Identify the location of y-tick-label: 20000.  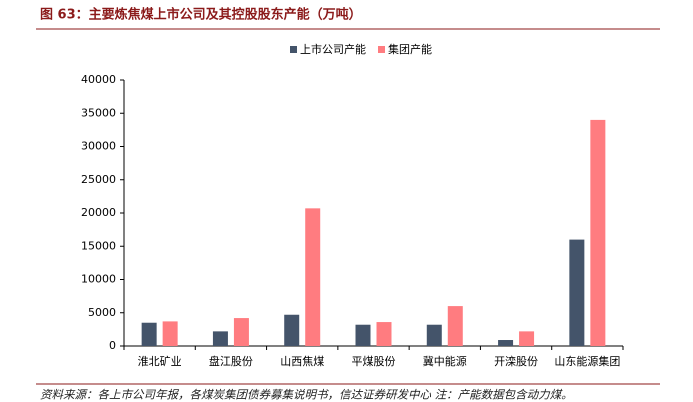
(98, 212).